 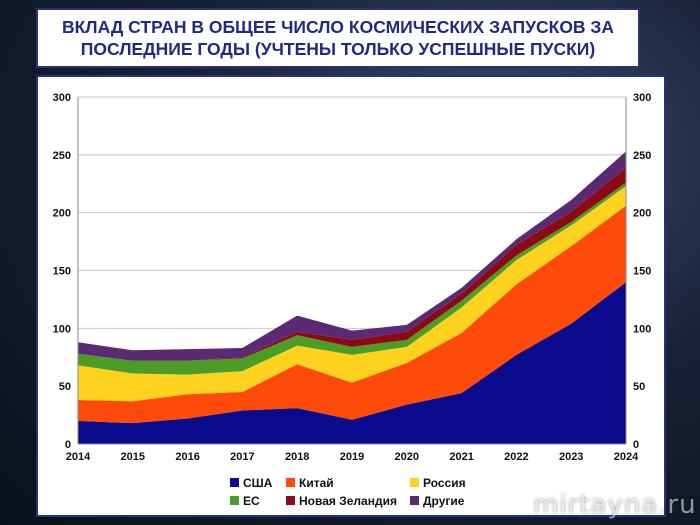 What do you see at coordinates (642, 272) in the screenshot?
I see `y-tick-label-right: 150` at bounding box center [642, 272].